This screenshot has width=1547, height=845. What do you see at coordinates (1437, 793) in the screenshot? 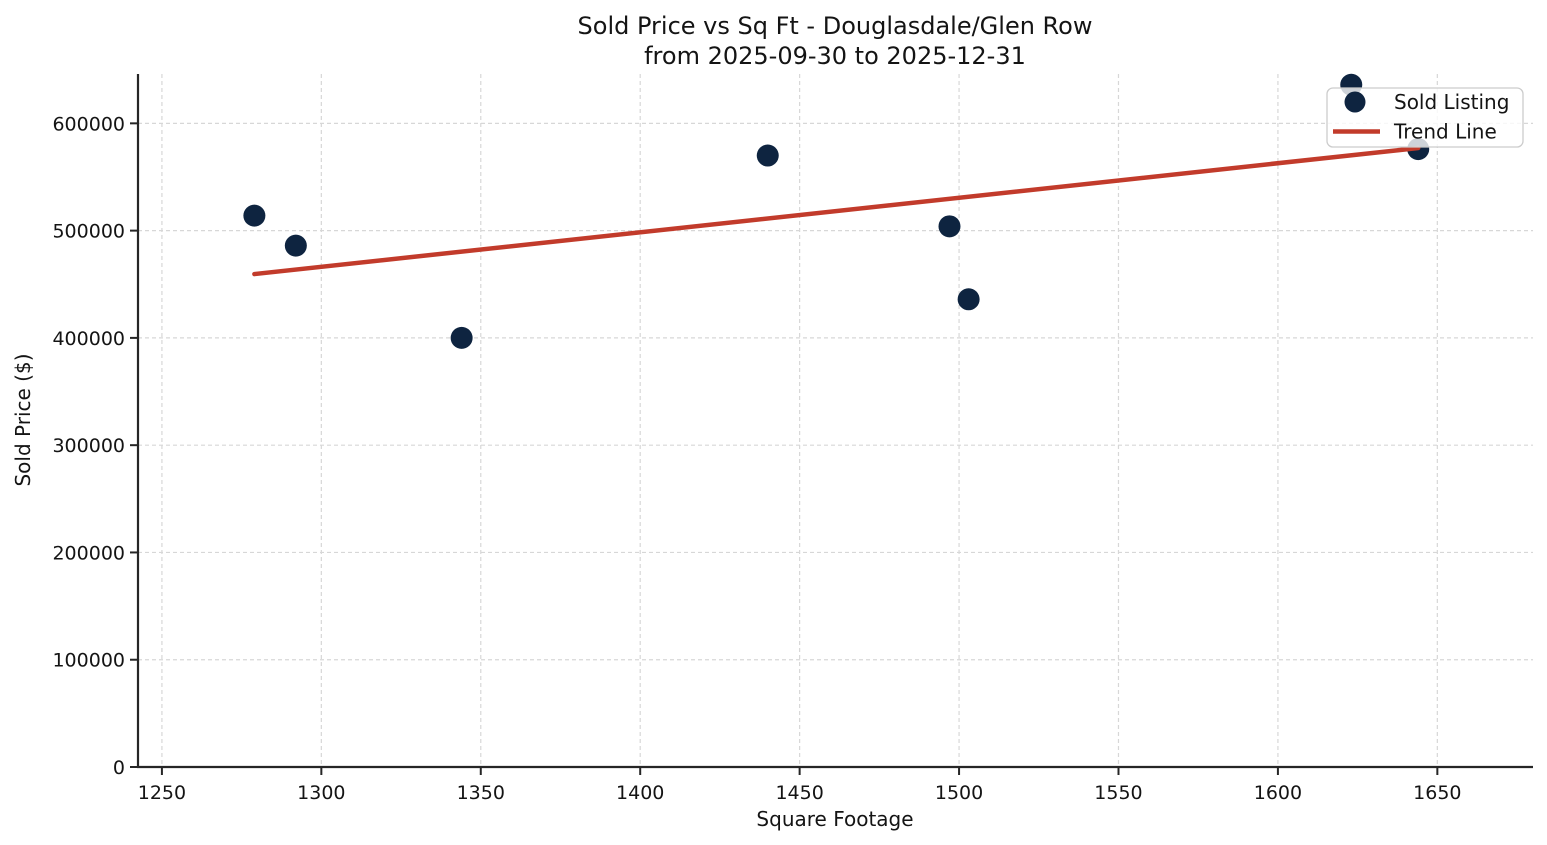
I see `x-tick-label: 1650` at bounding box center [1437, 793].